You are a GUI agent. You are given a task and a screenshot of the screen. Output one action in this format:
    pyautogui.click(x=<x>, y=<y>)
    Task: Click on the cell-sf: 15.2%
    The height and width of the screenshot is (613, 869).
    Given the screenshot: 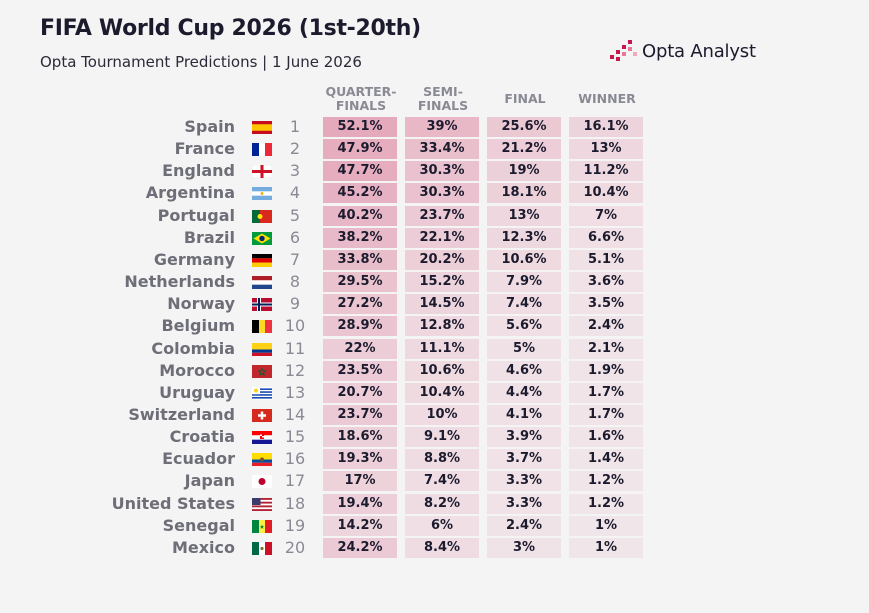 What is the action you would take?
    pyautogui.click(x=442, y=282)
    